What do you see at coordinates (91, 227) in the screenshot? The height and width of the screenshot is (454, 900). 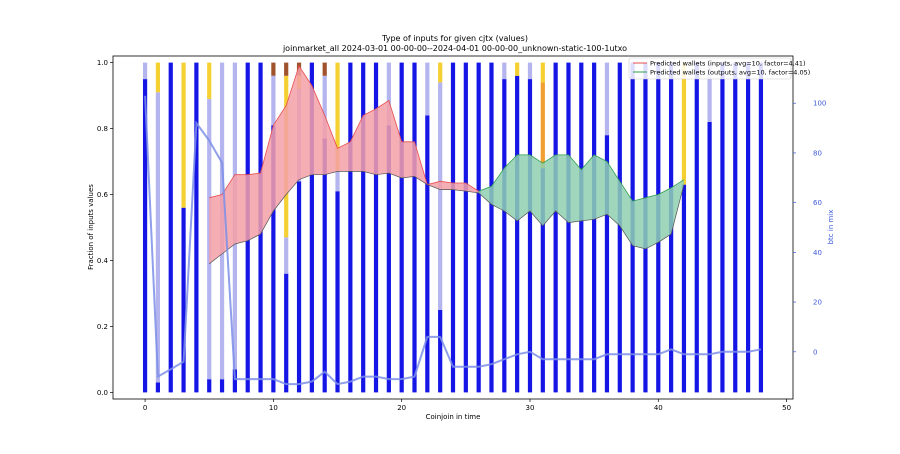 I see `y-axis-label: Fraction of inputs values` at bounding box center [91, 227].